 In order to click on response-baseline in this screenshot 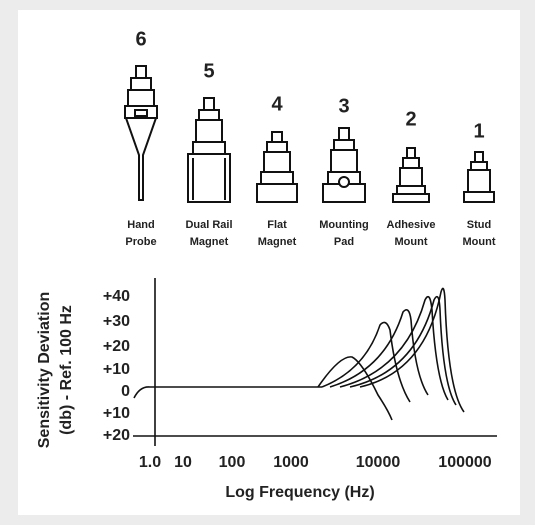, I will do `click(227, 392)`.